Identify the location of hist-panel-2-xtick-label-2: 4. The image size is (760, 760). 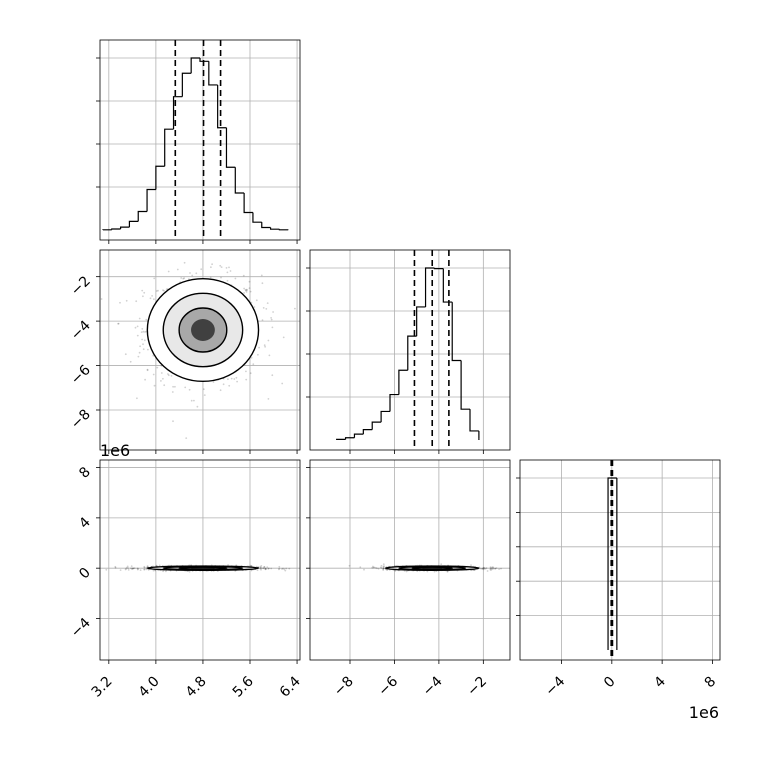
(660, 682).